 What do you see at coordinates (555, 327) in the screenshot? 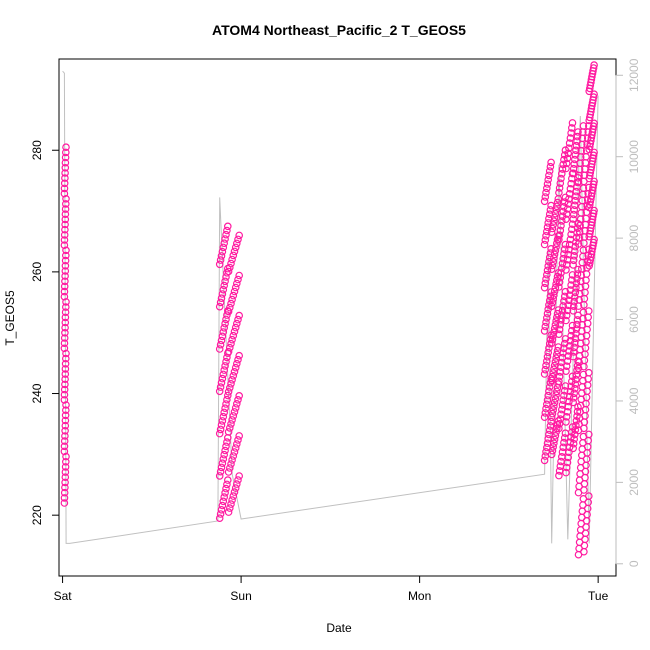
I see `point-cluster` at bounding box center [555, 327].